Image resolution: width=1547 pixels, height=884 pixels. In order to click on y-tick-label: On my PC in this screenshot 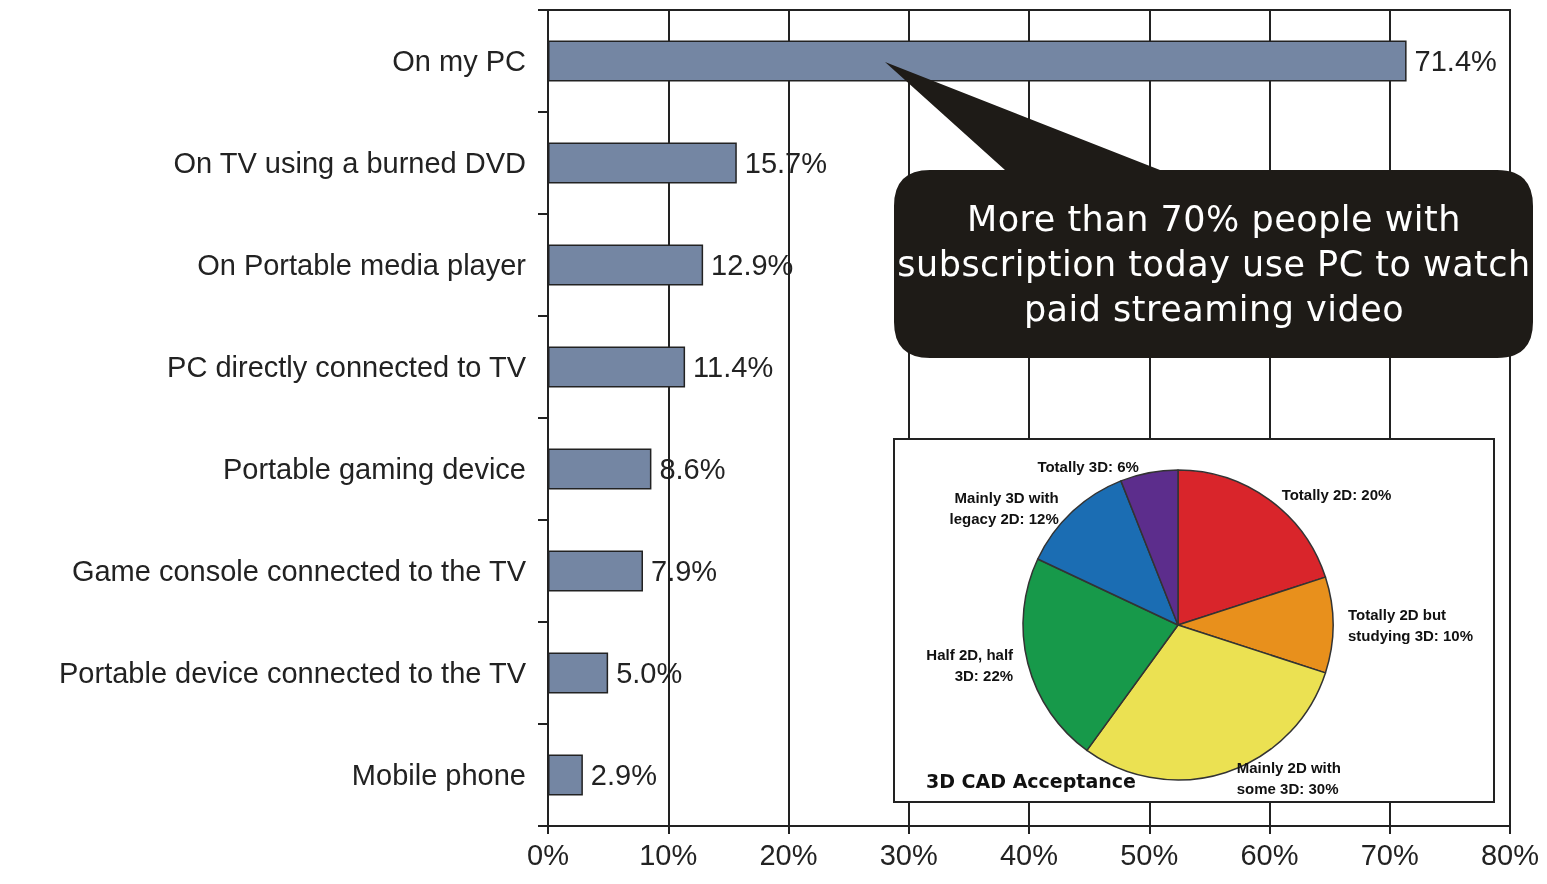, I will do `click(459, 61)`.